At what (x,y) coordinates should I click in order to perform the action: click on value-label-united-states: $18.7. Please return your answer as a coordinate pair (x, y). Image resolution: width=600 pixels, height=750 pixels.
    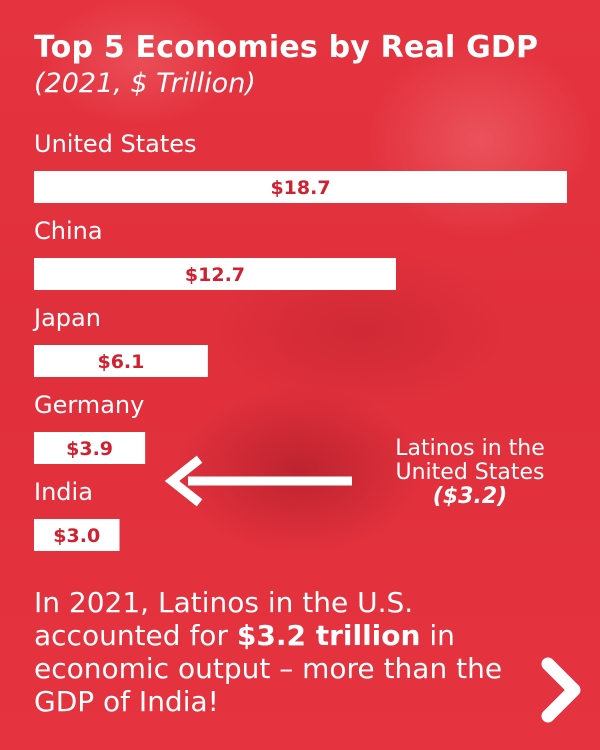
    Looking at the image, I should click on (300, 188).